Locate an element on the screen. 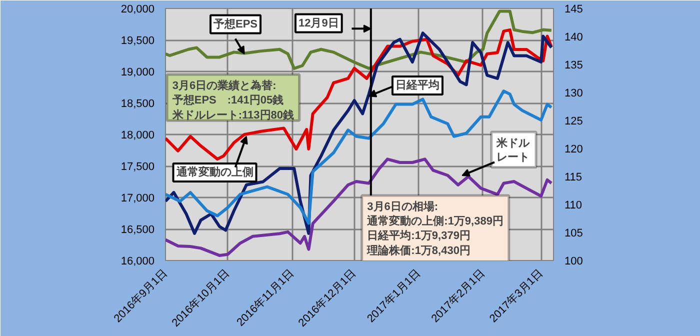 Image resolution: width=700 pixels, height=336 pixels. y-tick-label: 20,000 is located at coordinates (137, 10).